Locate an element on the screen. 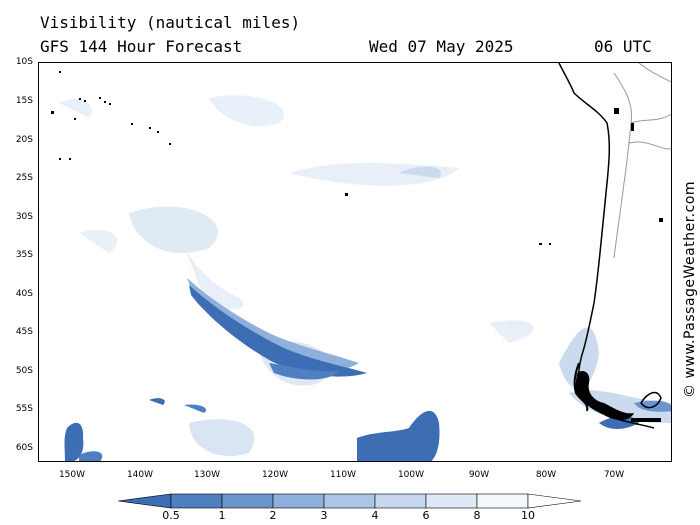  legend-tick-0-5: 0.5 is located at coordinates (171, 515).